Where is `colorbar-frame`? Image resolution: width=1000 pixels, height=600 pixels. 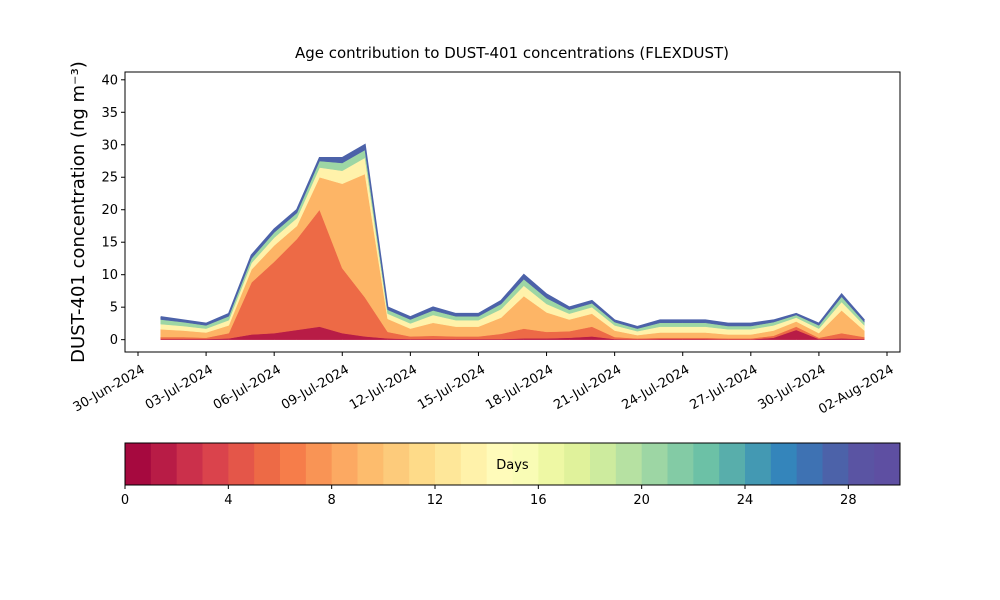
colorbar-frame is located at coordinates (512, 464).